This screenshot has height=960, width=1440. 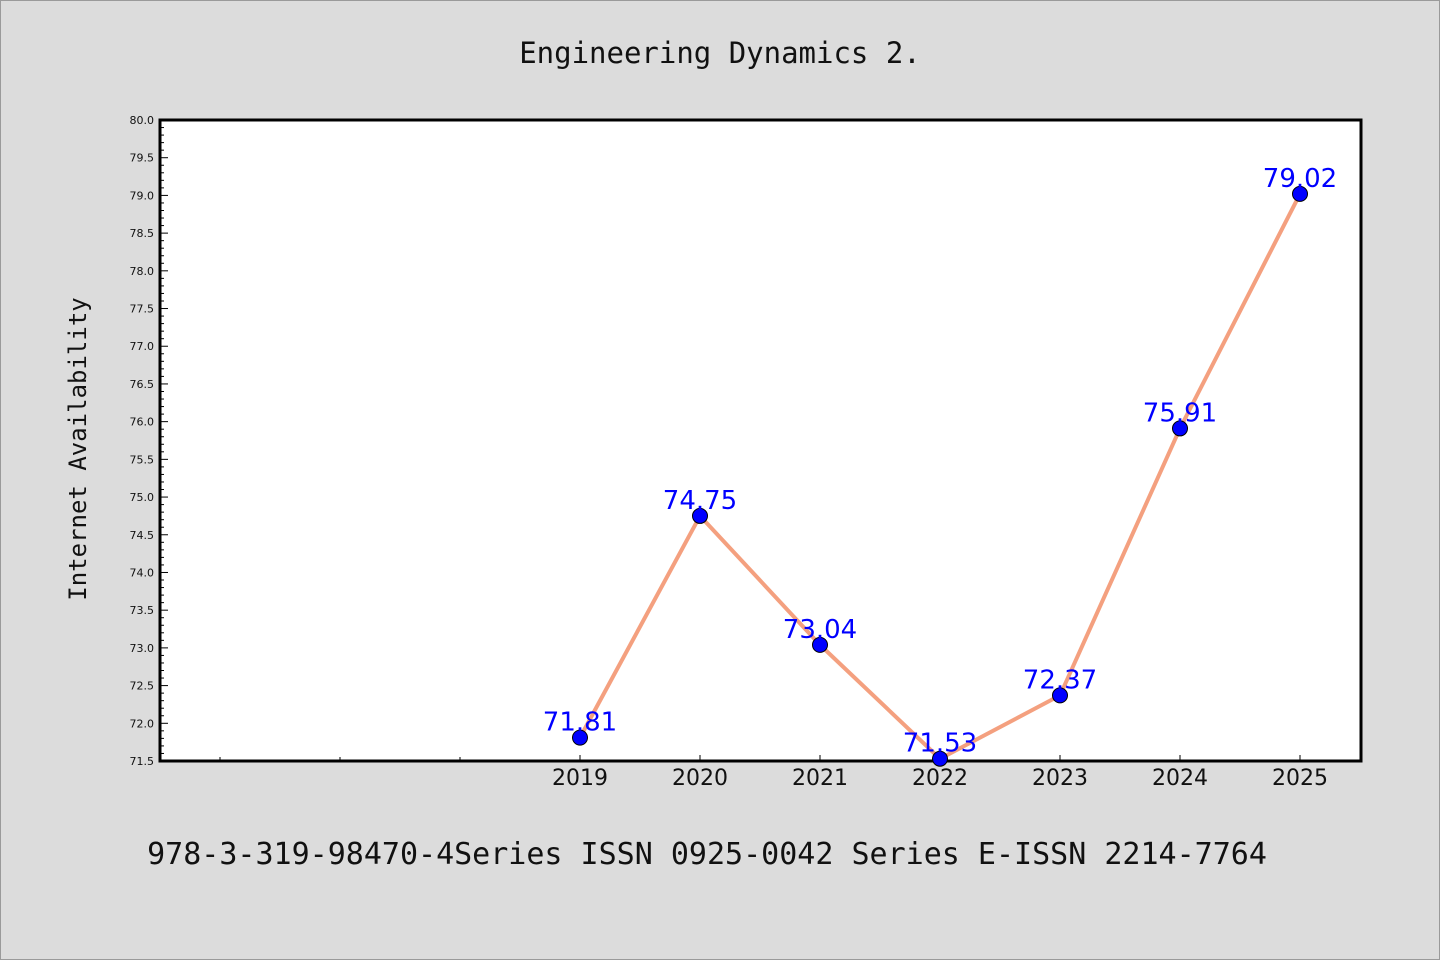 I want to click on x-tick-label: 2022, so click(x=940, y=778).